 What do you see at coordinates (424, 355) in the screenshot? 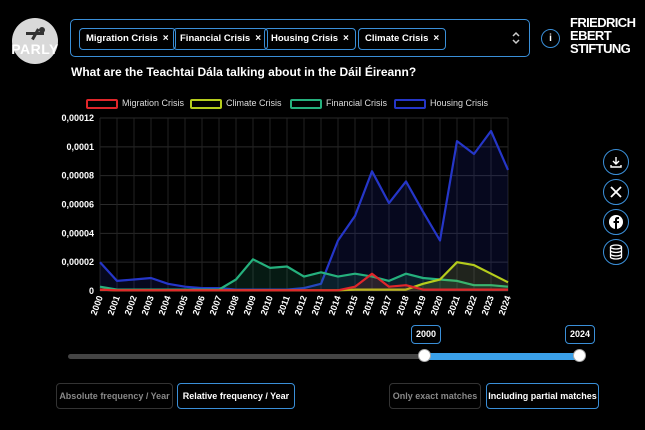
I see `start-year-handle` at bounding box center [424, 355].